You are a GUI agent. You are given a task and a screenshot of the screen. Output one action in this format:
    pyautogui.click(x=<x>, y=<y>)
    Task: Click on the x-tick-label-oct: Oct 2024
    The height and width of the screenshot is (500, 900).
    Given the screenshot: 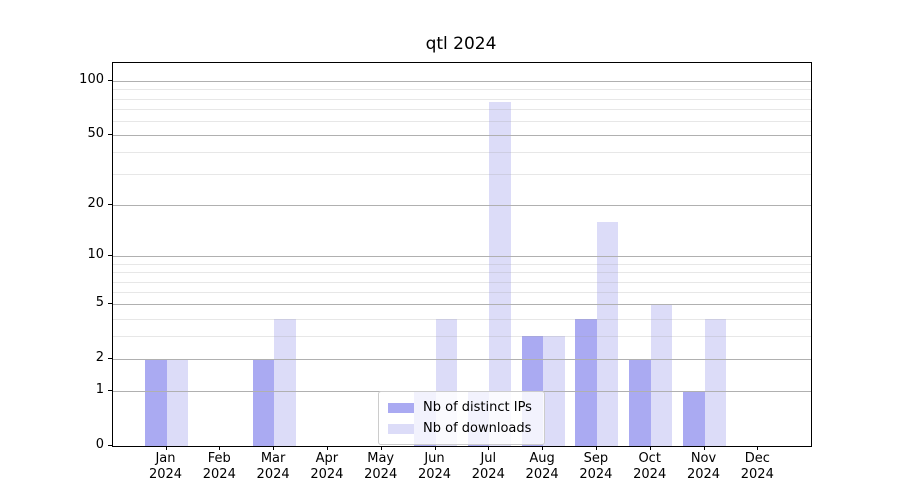 What is the action you would take?
    pyautogui.click(x=650, y=466)
    